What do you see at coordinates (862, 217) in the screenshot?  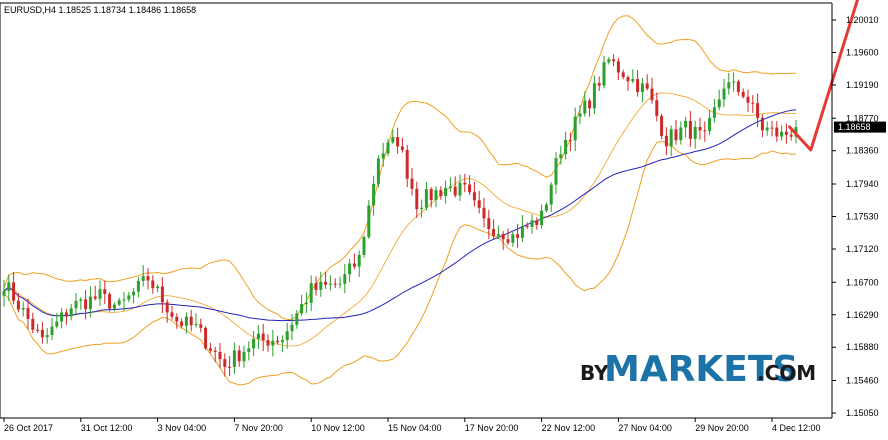 I see `y-tick-label: 1.17530` at bounding box center [862, 217].